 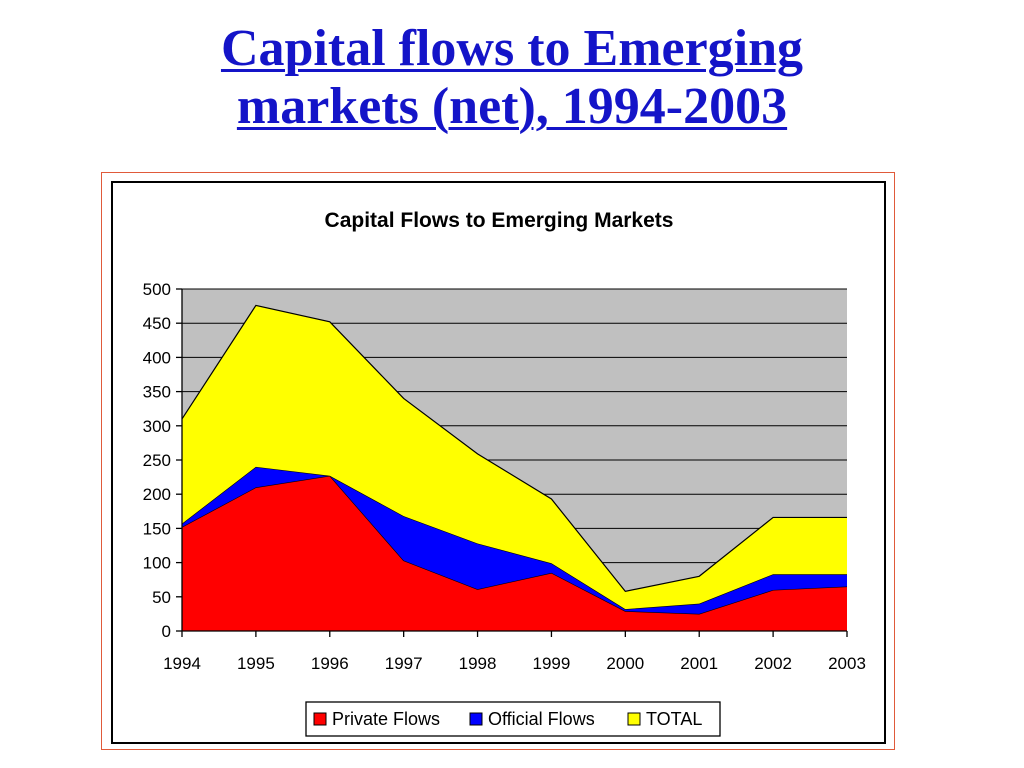 I want to click on legend-swatch-private-flows, so click(x=320, y=719).